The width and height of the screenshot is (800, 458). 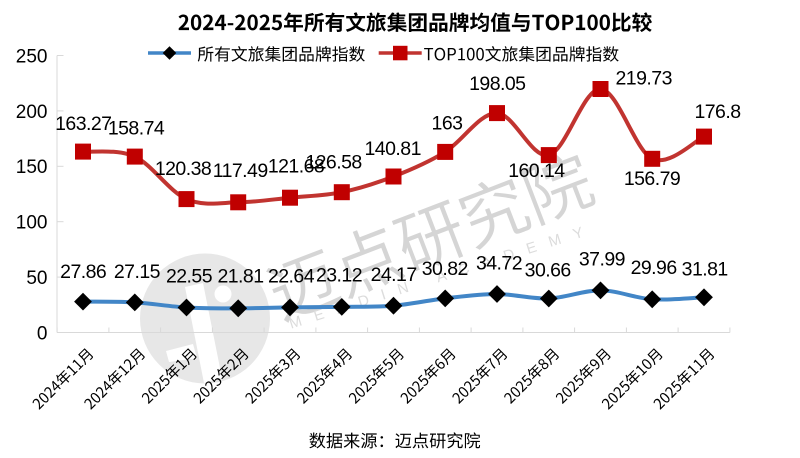 I want to click on svg-text: 27.15, so click(x=137, y=272).